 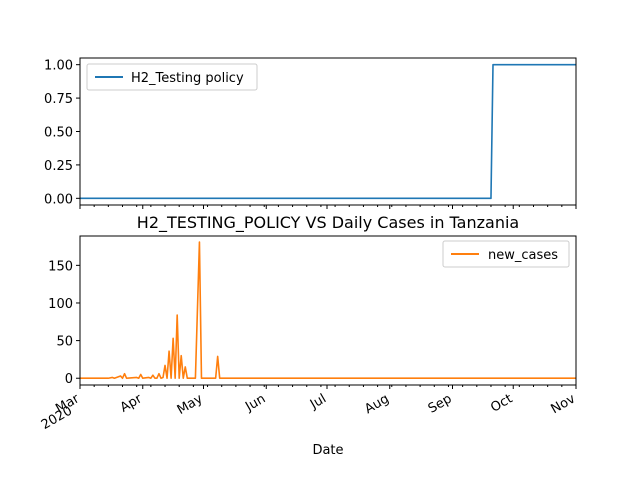 What do you see at coordinates (58, 99) in the screenshot?
I see `y-tick-label: 0.75` at bounding box center [58, 99].